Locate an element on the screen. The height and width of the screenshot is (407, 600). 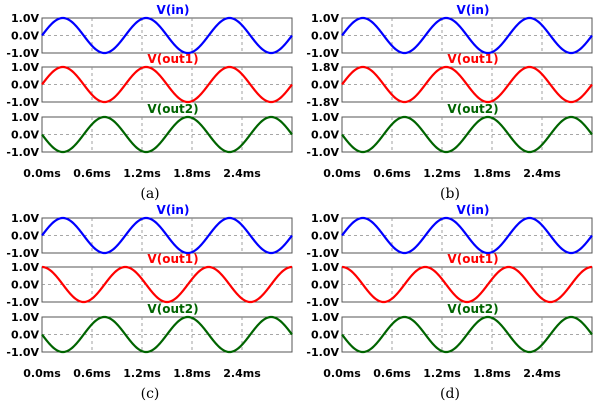
subfigure-caption: (b) is located at coordinates (450, 194).